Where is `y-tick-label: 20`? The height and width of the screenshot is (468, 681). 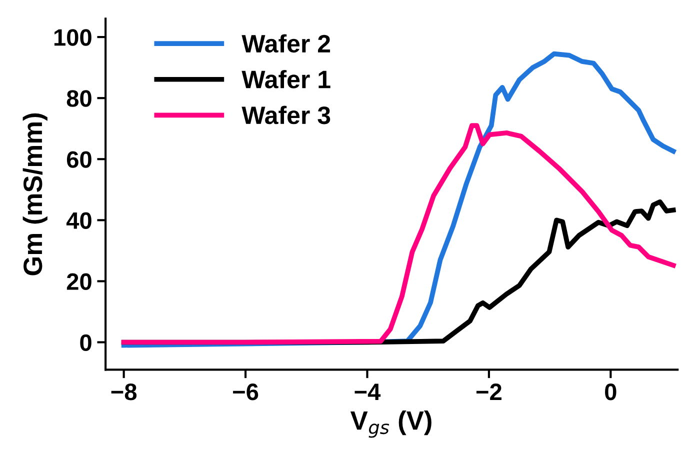
y-tick-label: 20 is located at coordinates (79, 281).